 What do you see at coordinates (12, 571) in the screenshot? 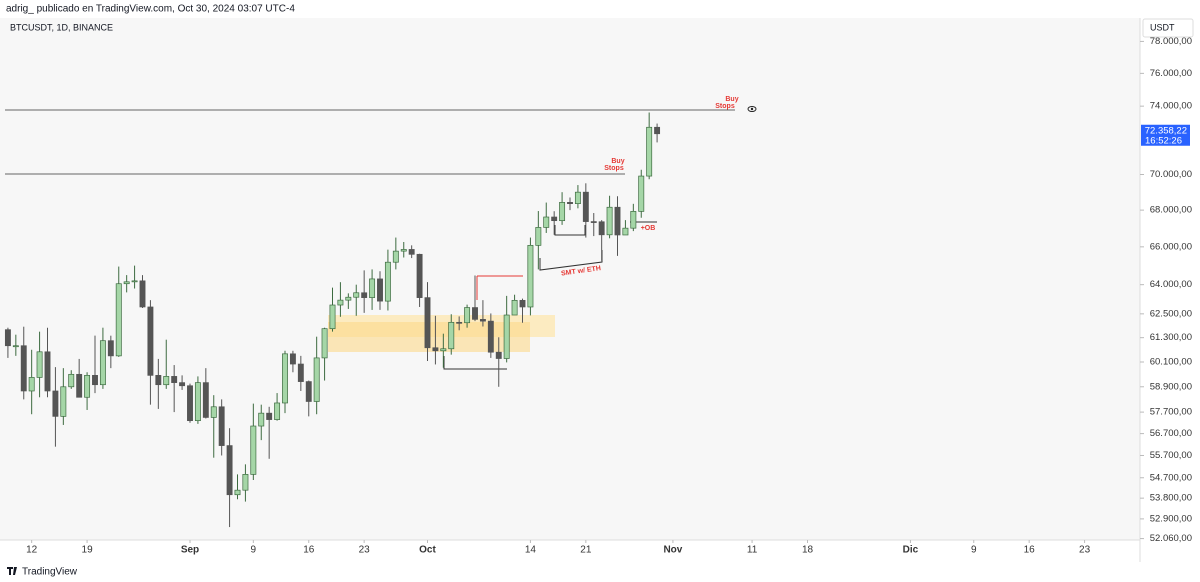
I see `brand-logo` at bounding box center [12, 571].